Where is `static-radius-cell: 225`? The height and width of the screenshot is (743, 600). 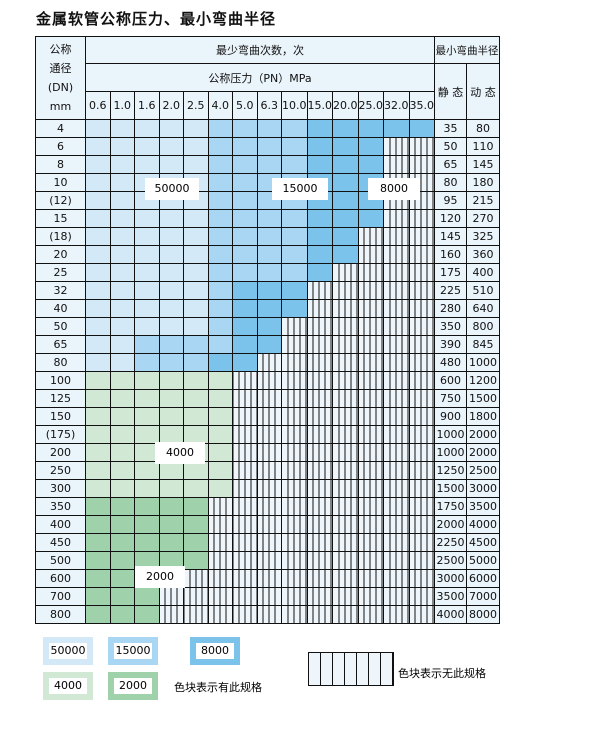
static-radius-cell: 225 is located at coordinates (450, 290).